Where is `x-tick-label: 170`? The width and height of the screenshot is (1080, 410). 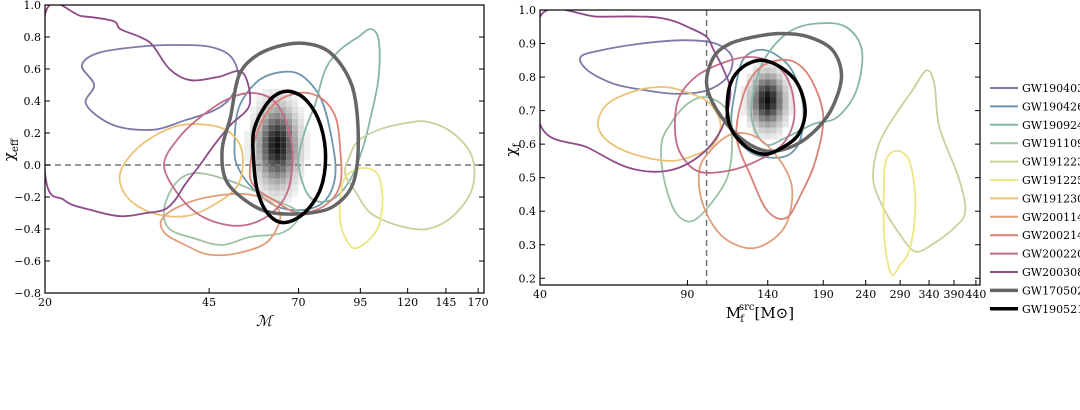
x-tick-label: 170 is located at coordinates (478, 302).